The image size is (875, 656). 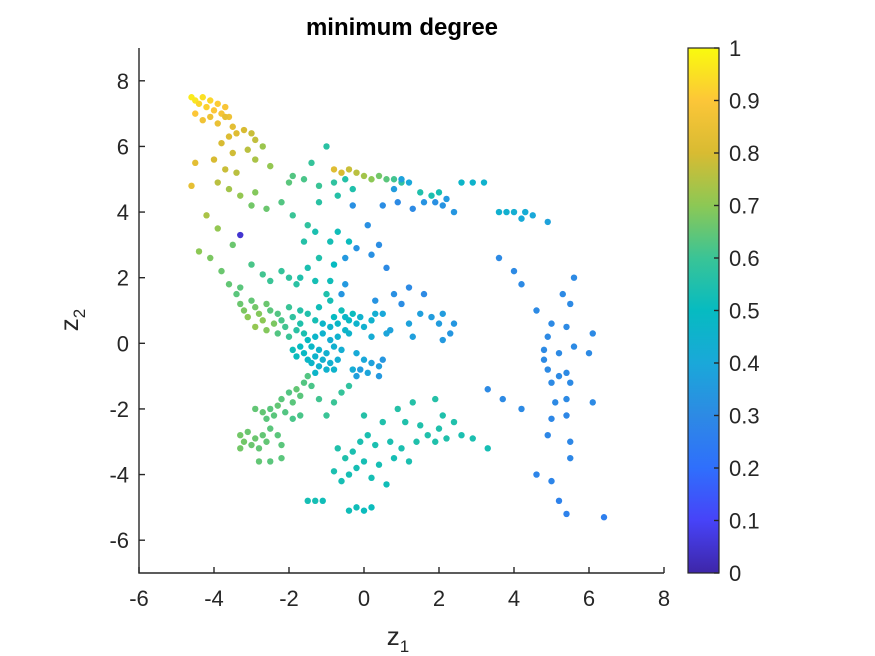 I want to click on y-tick-labels: -6 -4 -2 0 2 4 6 8, so click(x=119, y=311).